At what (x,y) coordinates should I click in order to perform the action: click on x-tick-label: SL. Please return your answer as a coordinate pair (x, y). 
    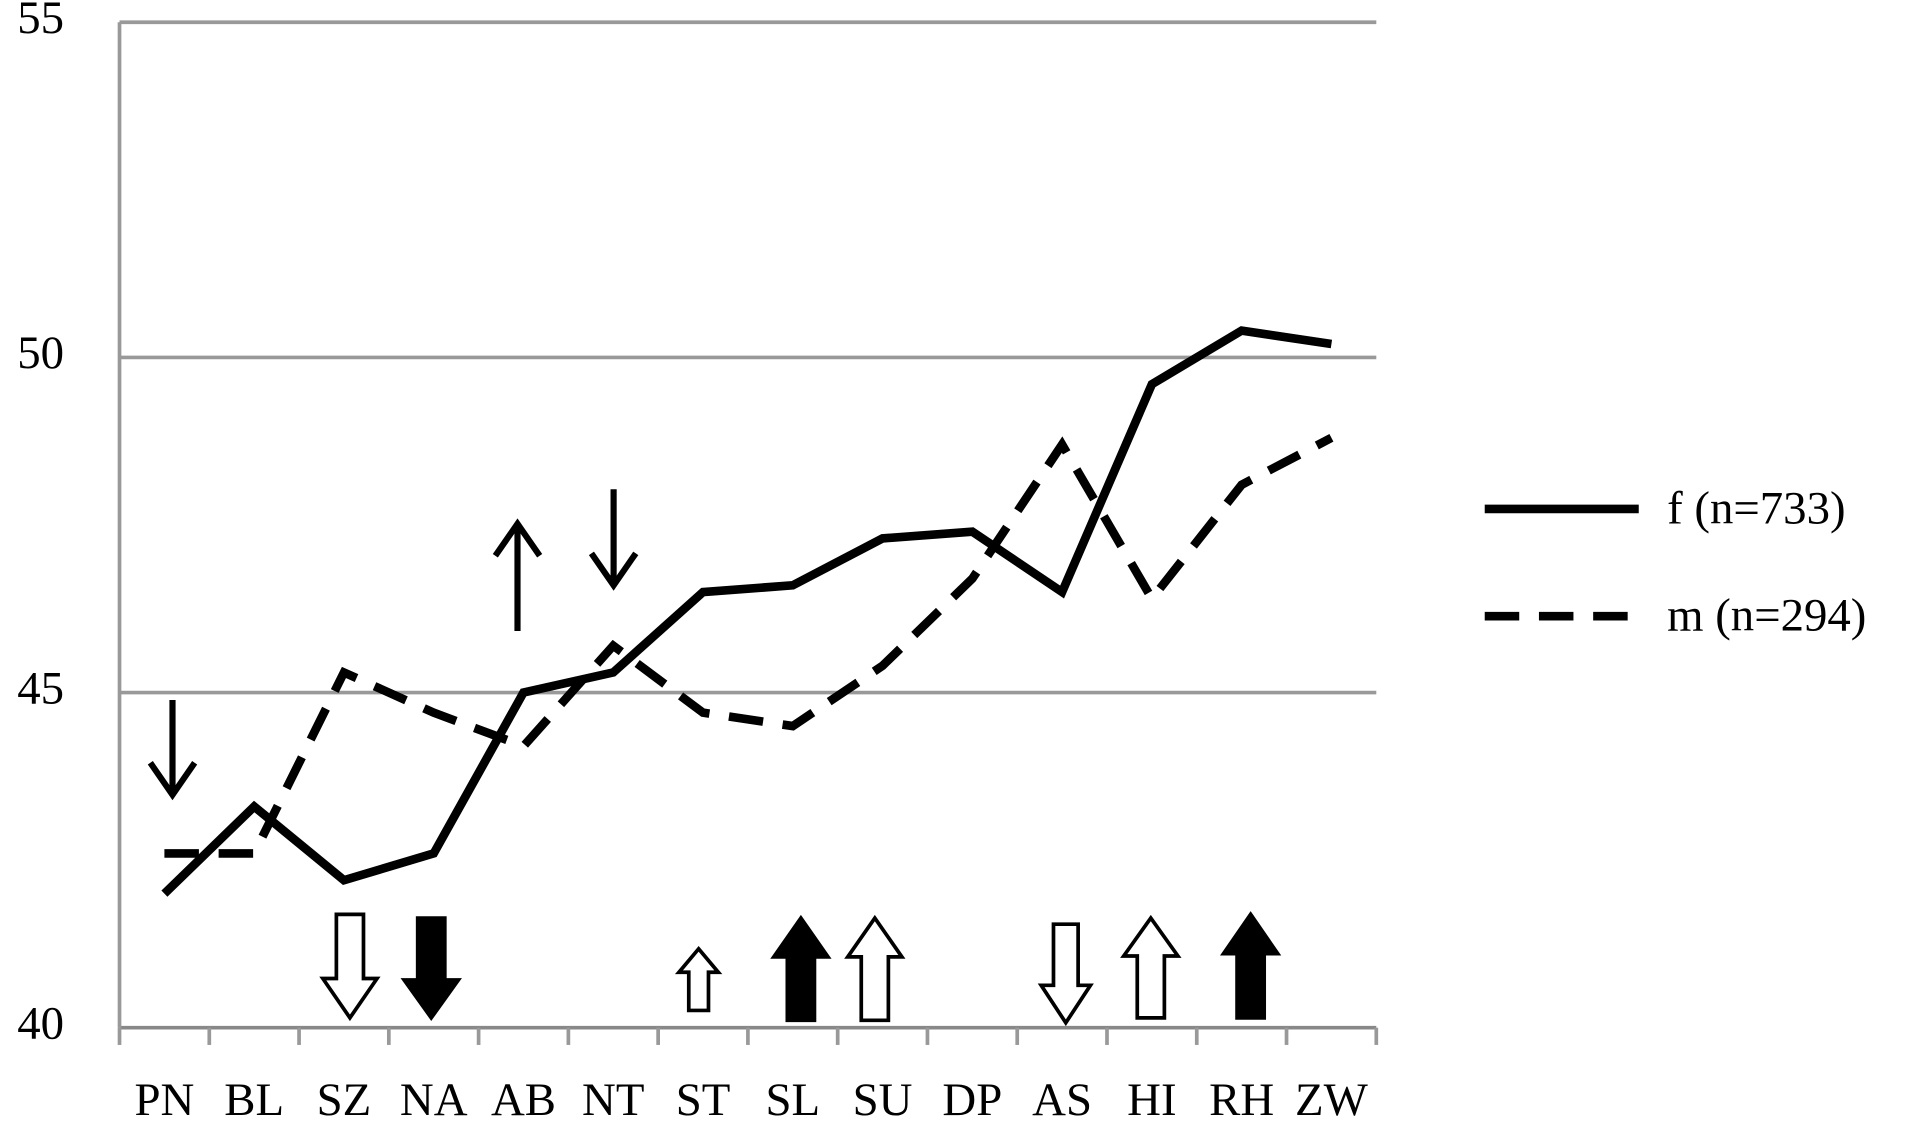
    Looking at the image, I should click on (792, 1100).